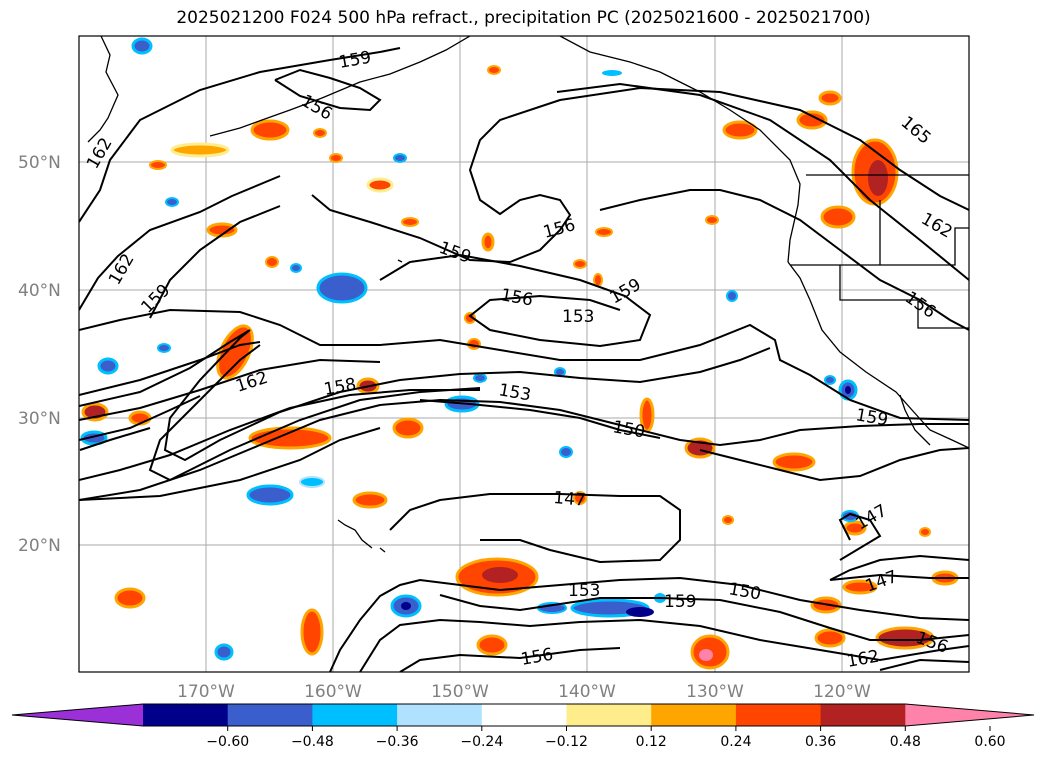 This screenshot has width=1047, height=765. I want to click on lat-label: 50°N, so click(39, 163).